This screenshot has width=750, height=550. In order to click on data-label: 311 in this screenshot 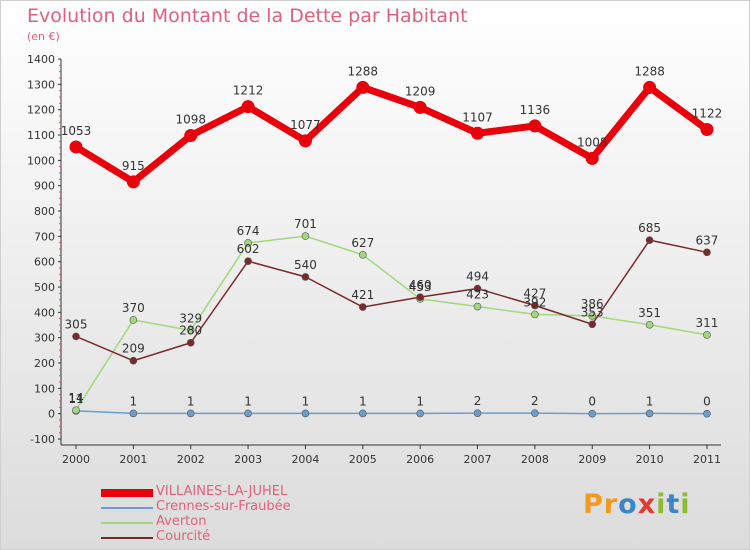, I will do `click(707, 323)`.